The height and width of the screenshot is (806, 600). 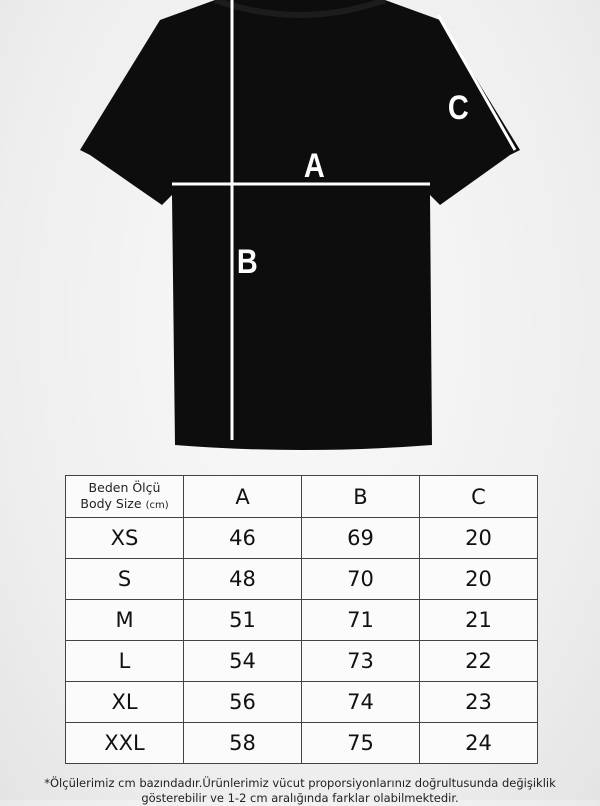 I want to click on a-cell: 48, so click(x=242, y=579).